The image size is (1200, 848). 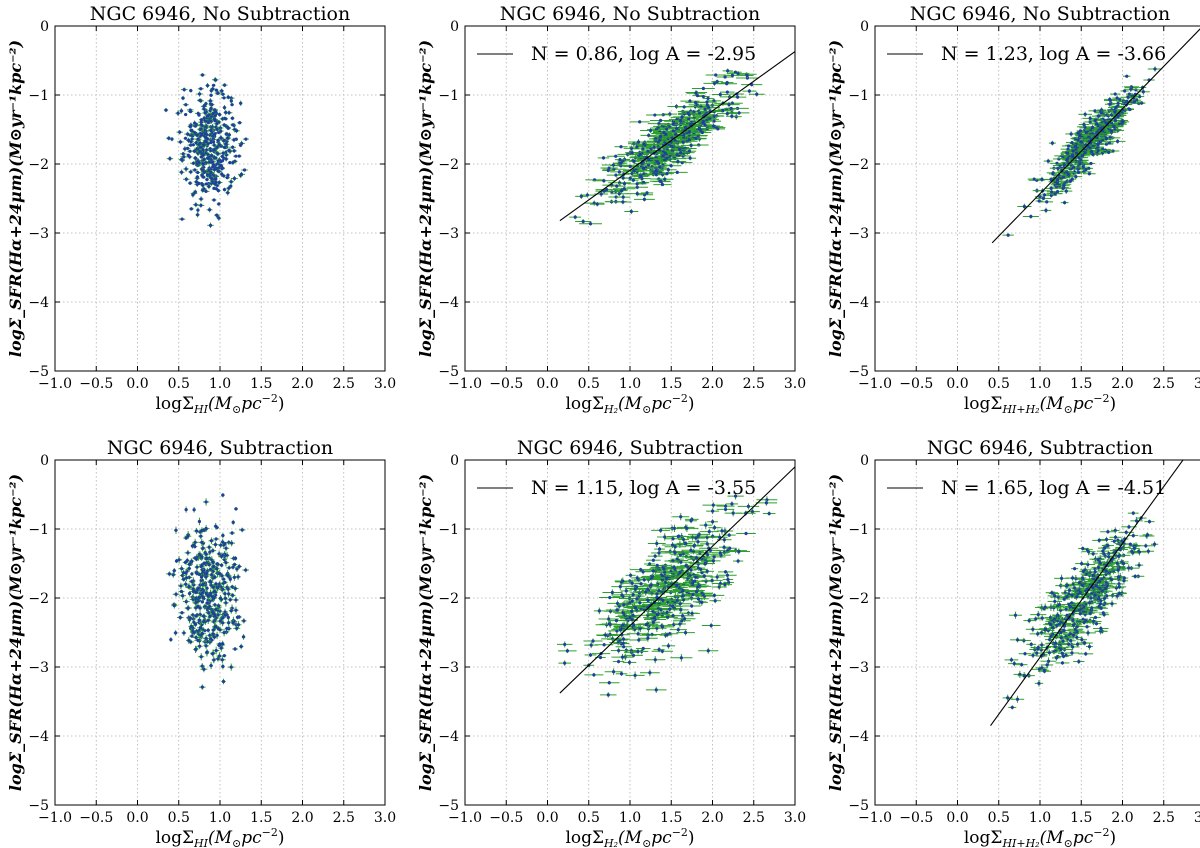 What do you see at coordinates (179, 384) in the screenshot?
I see `x-tick-label: 0.5` at bounding box center [179, 384].